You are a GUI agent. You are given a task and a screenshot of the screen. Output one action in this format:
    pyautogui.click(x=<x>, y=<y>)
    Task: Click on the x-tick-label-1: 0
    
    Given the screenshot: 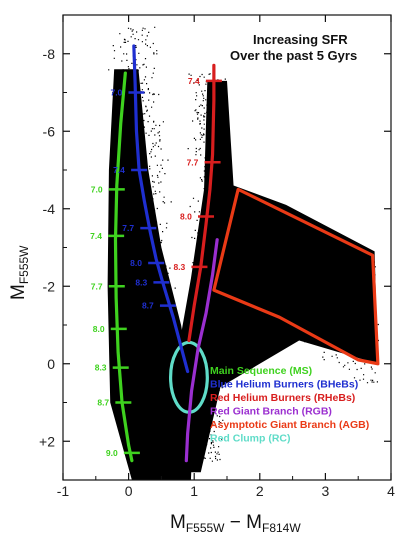 What is the action you would take?
    pyautogui.click(x=129, y=491)
    